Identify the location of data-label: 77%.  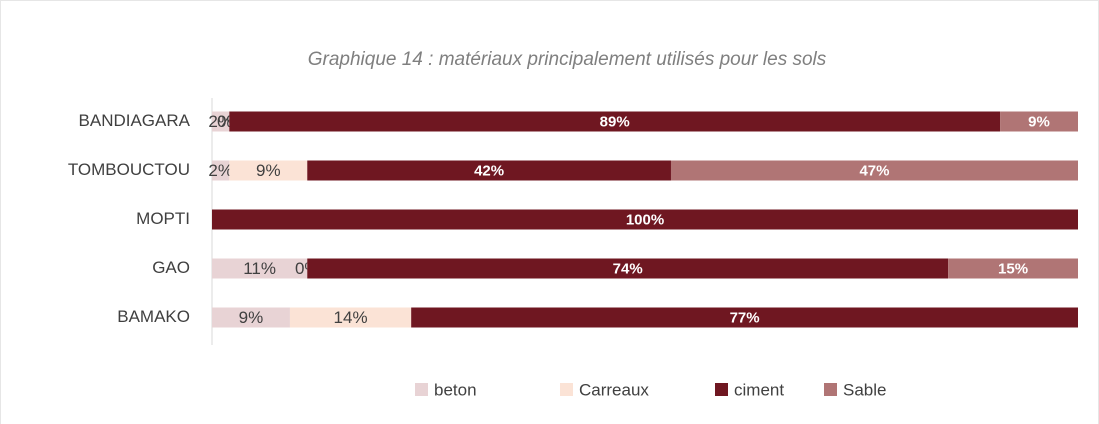
(745, 317).